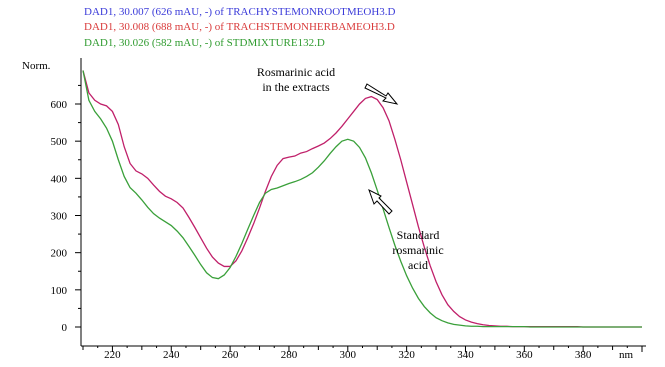  Describe the element at coordinates (289, 355) in the screenshot. I see `x-tick-label: 280` at that location.